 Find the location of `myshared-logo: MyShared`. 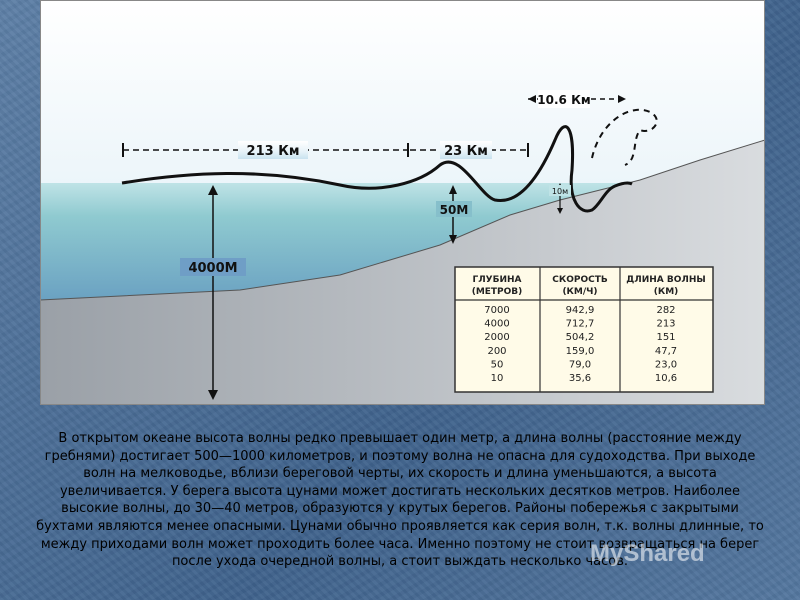

myshared-logo: MyShared is located at coordinates (647, 554).